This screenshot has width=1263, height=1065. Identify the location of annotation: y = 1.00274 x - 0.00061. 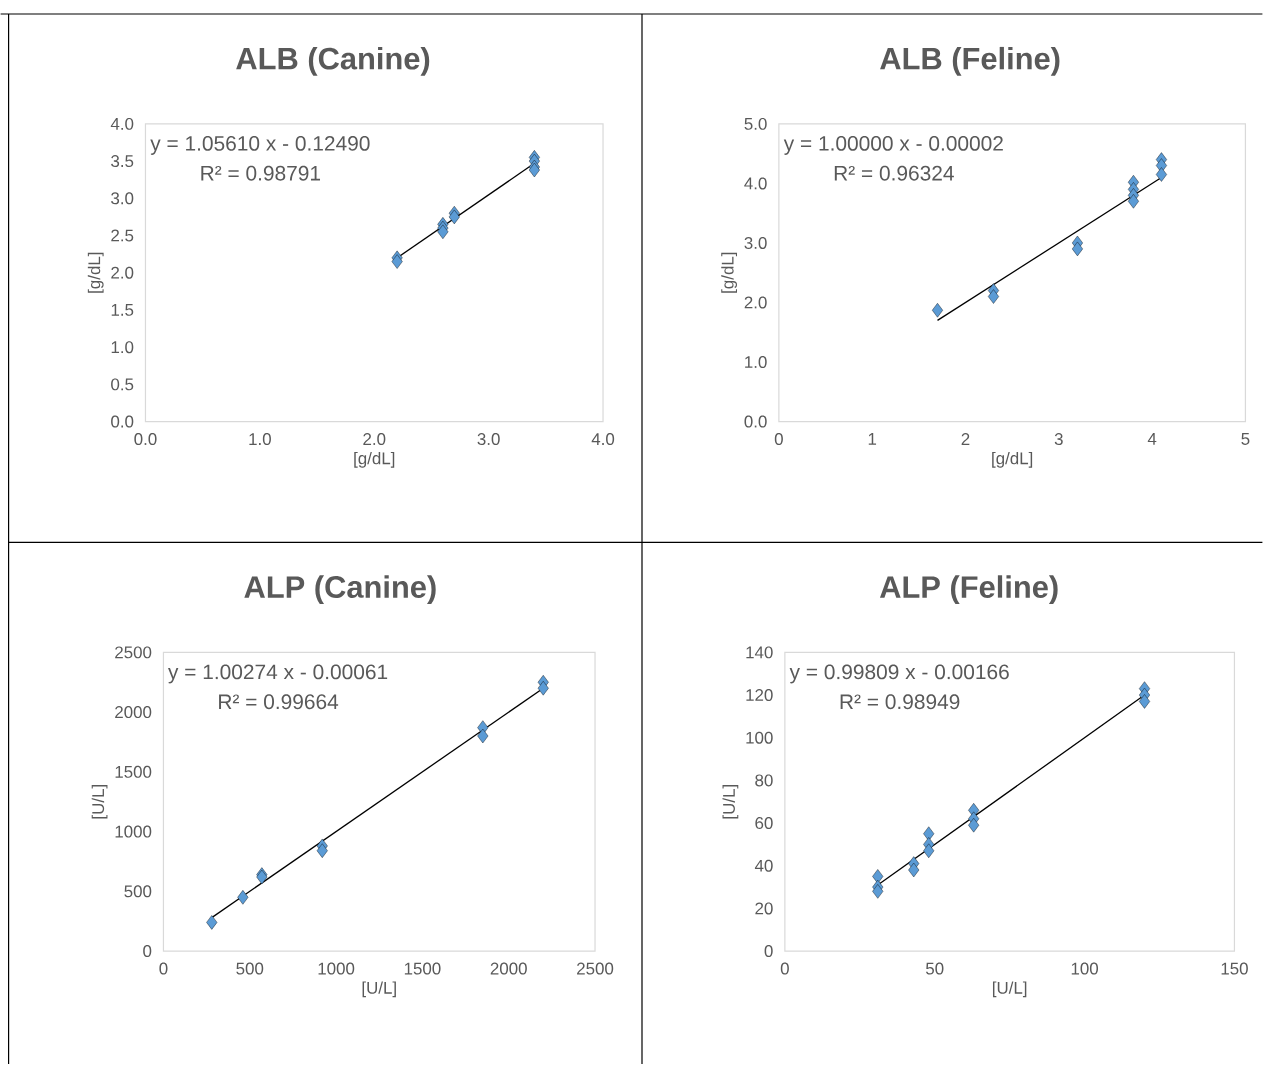
(278, 674).